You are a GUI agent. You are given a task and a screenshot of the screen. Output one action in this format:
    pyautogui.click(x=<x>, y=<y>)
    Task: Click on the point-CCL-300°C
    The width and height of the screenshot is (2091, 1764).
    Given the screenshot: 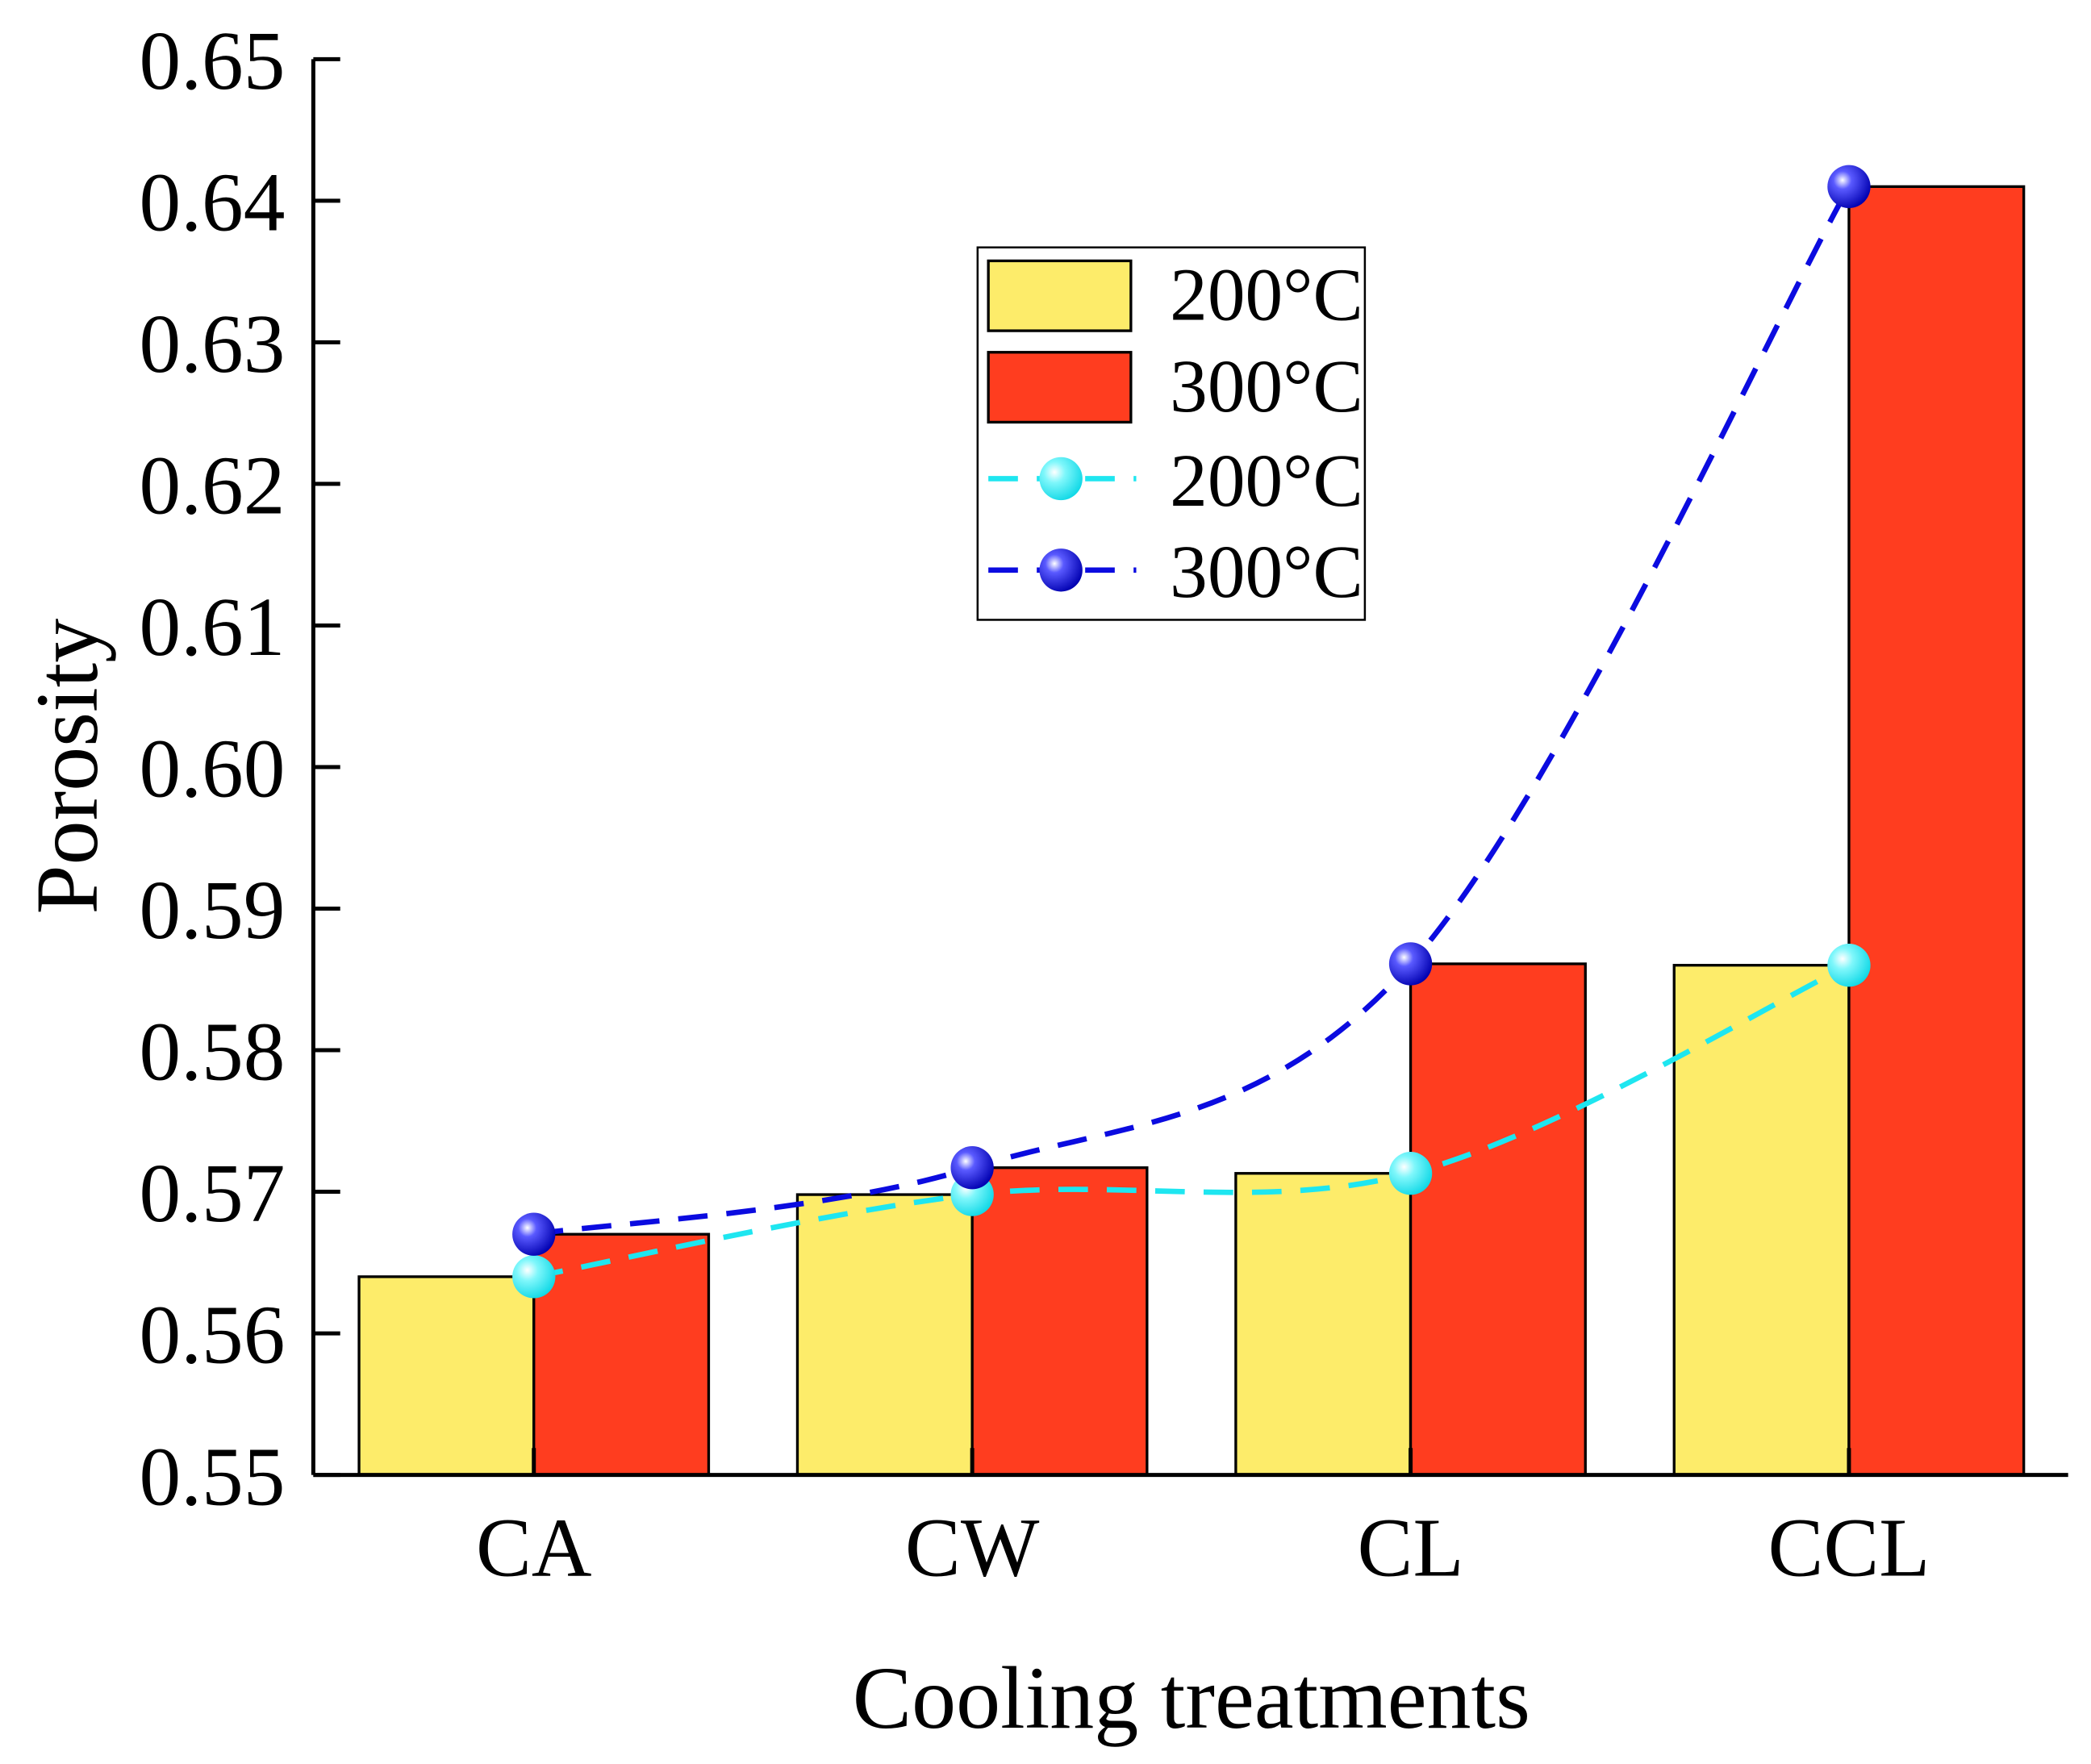 What is the action you would take?
    pyautogui.click(x=1849, y=187)
    